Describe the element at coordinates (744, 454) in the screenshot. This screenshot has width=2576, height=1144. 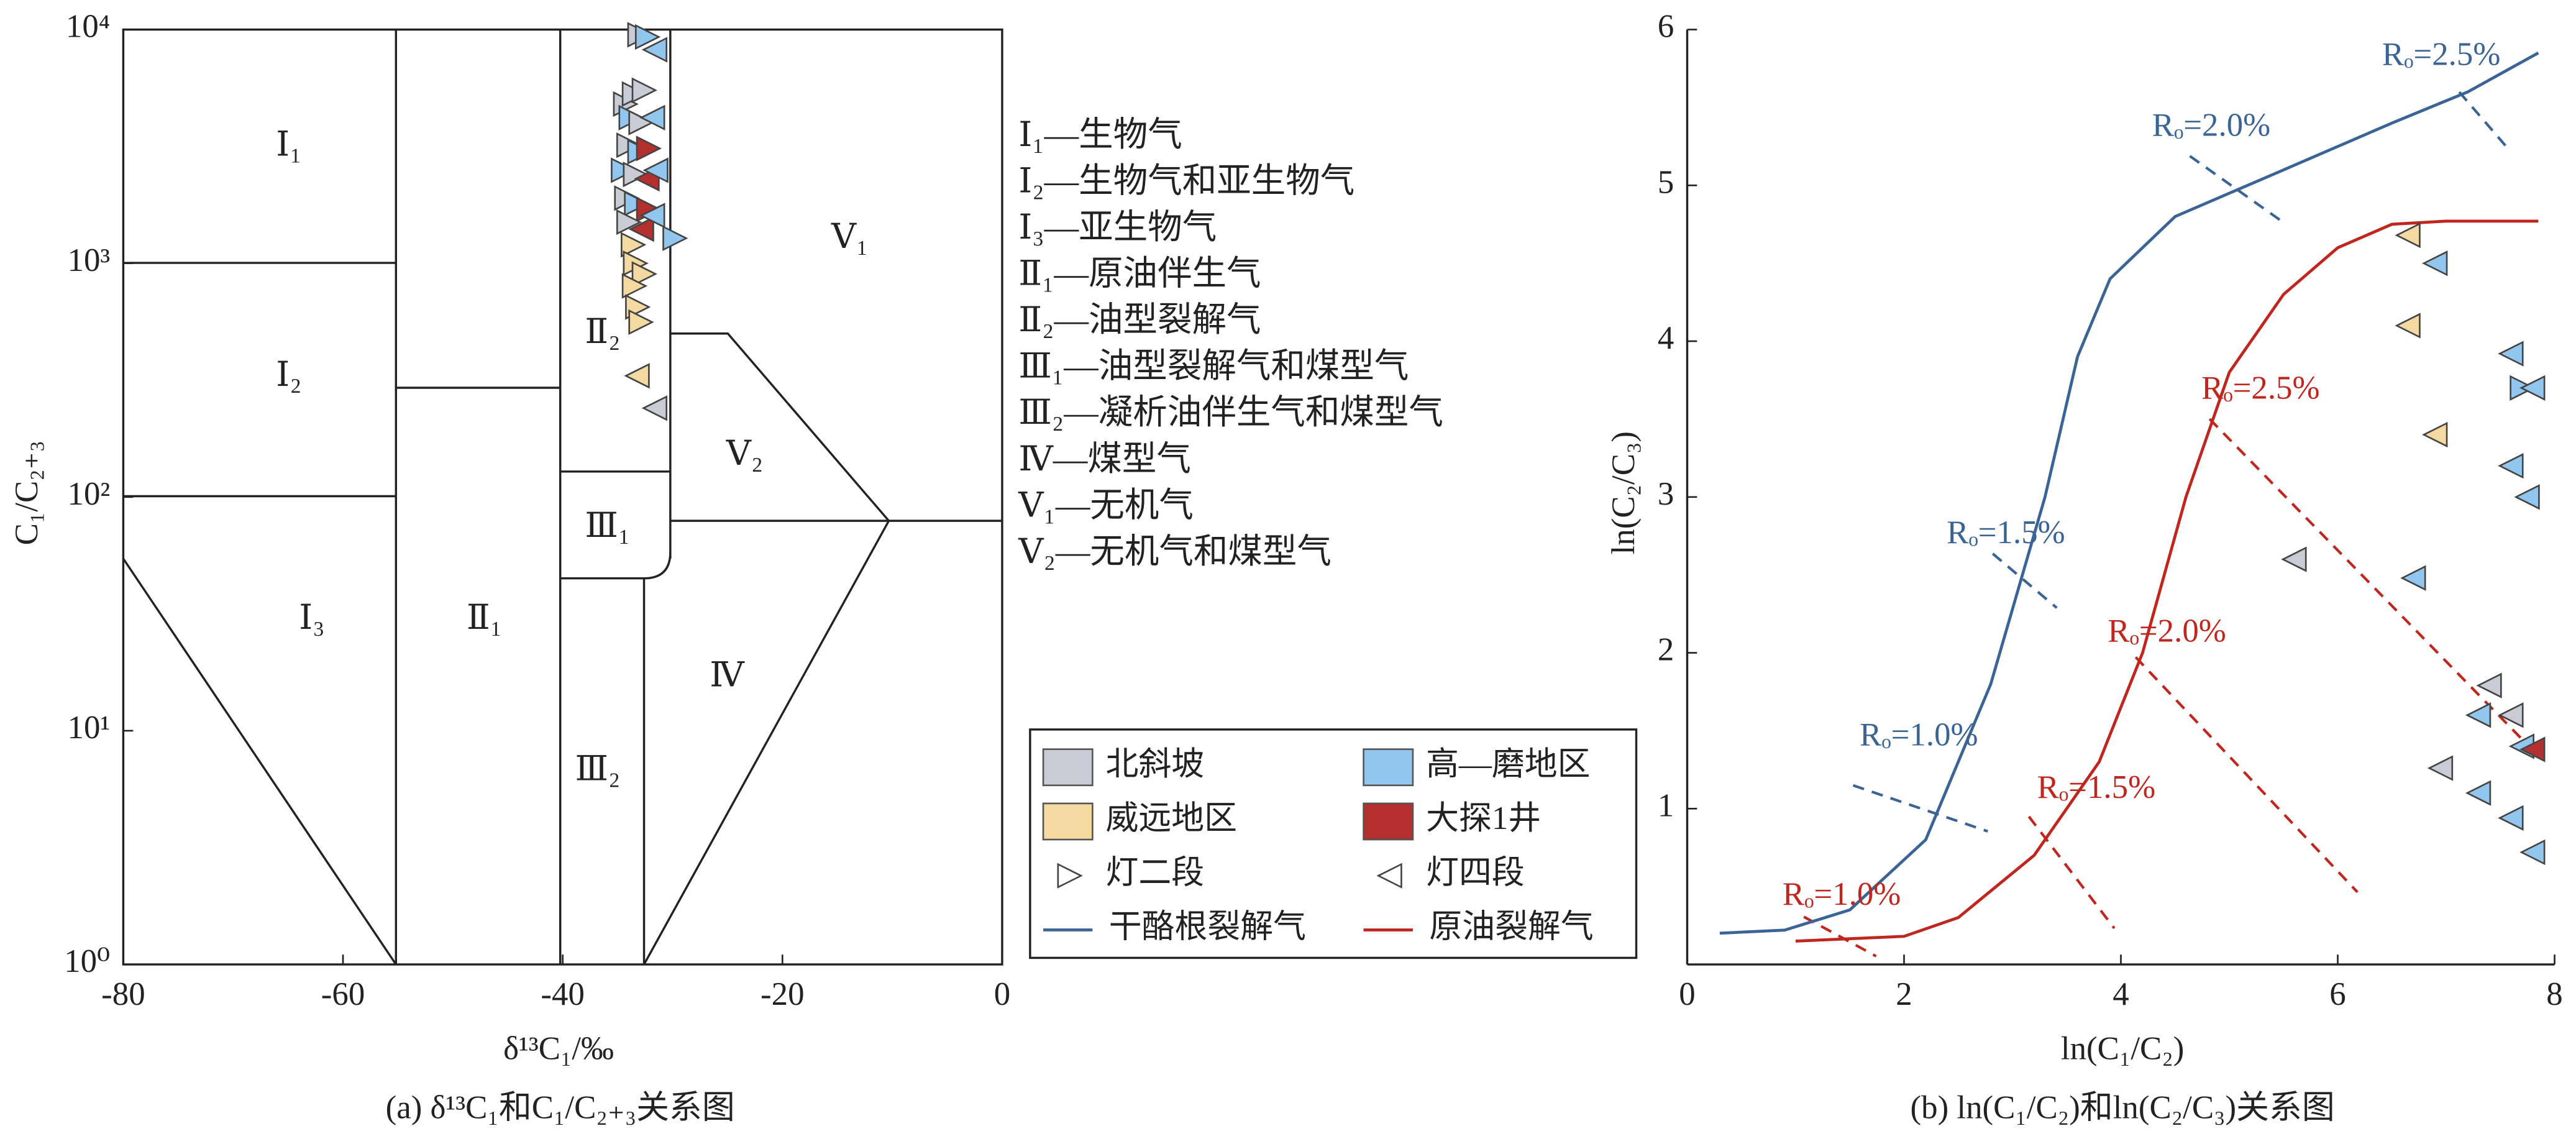
I see `region-label: Ⅴ₂` at that location.